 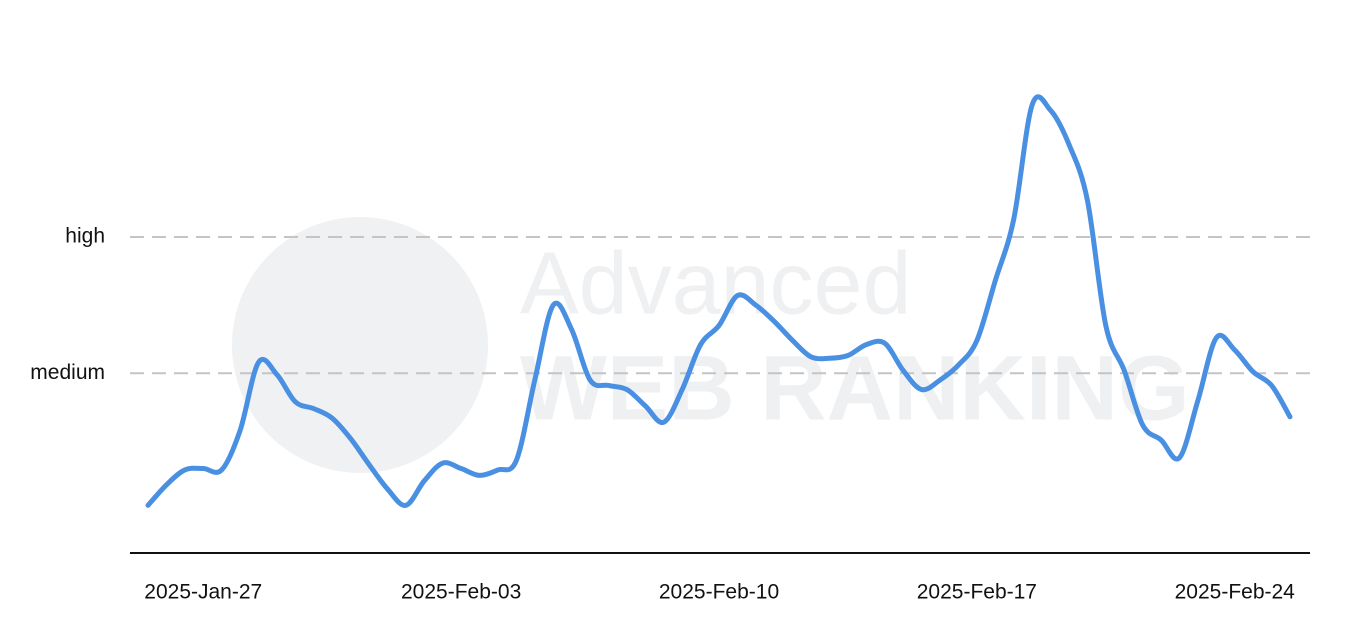 I want to click on y-tick-label: high, so click(x=85, y=236).